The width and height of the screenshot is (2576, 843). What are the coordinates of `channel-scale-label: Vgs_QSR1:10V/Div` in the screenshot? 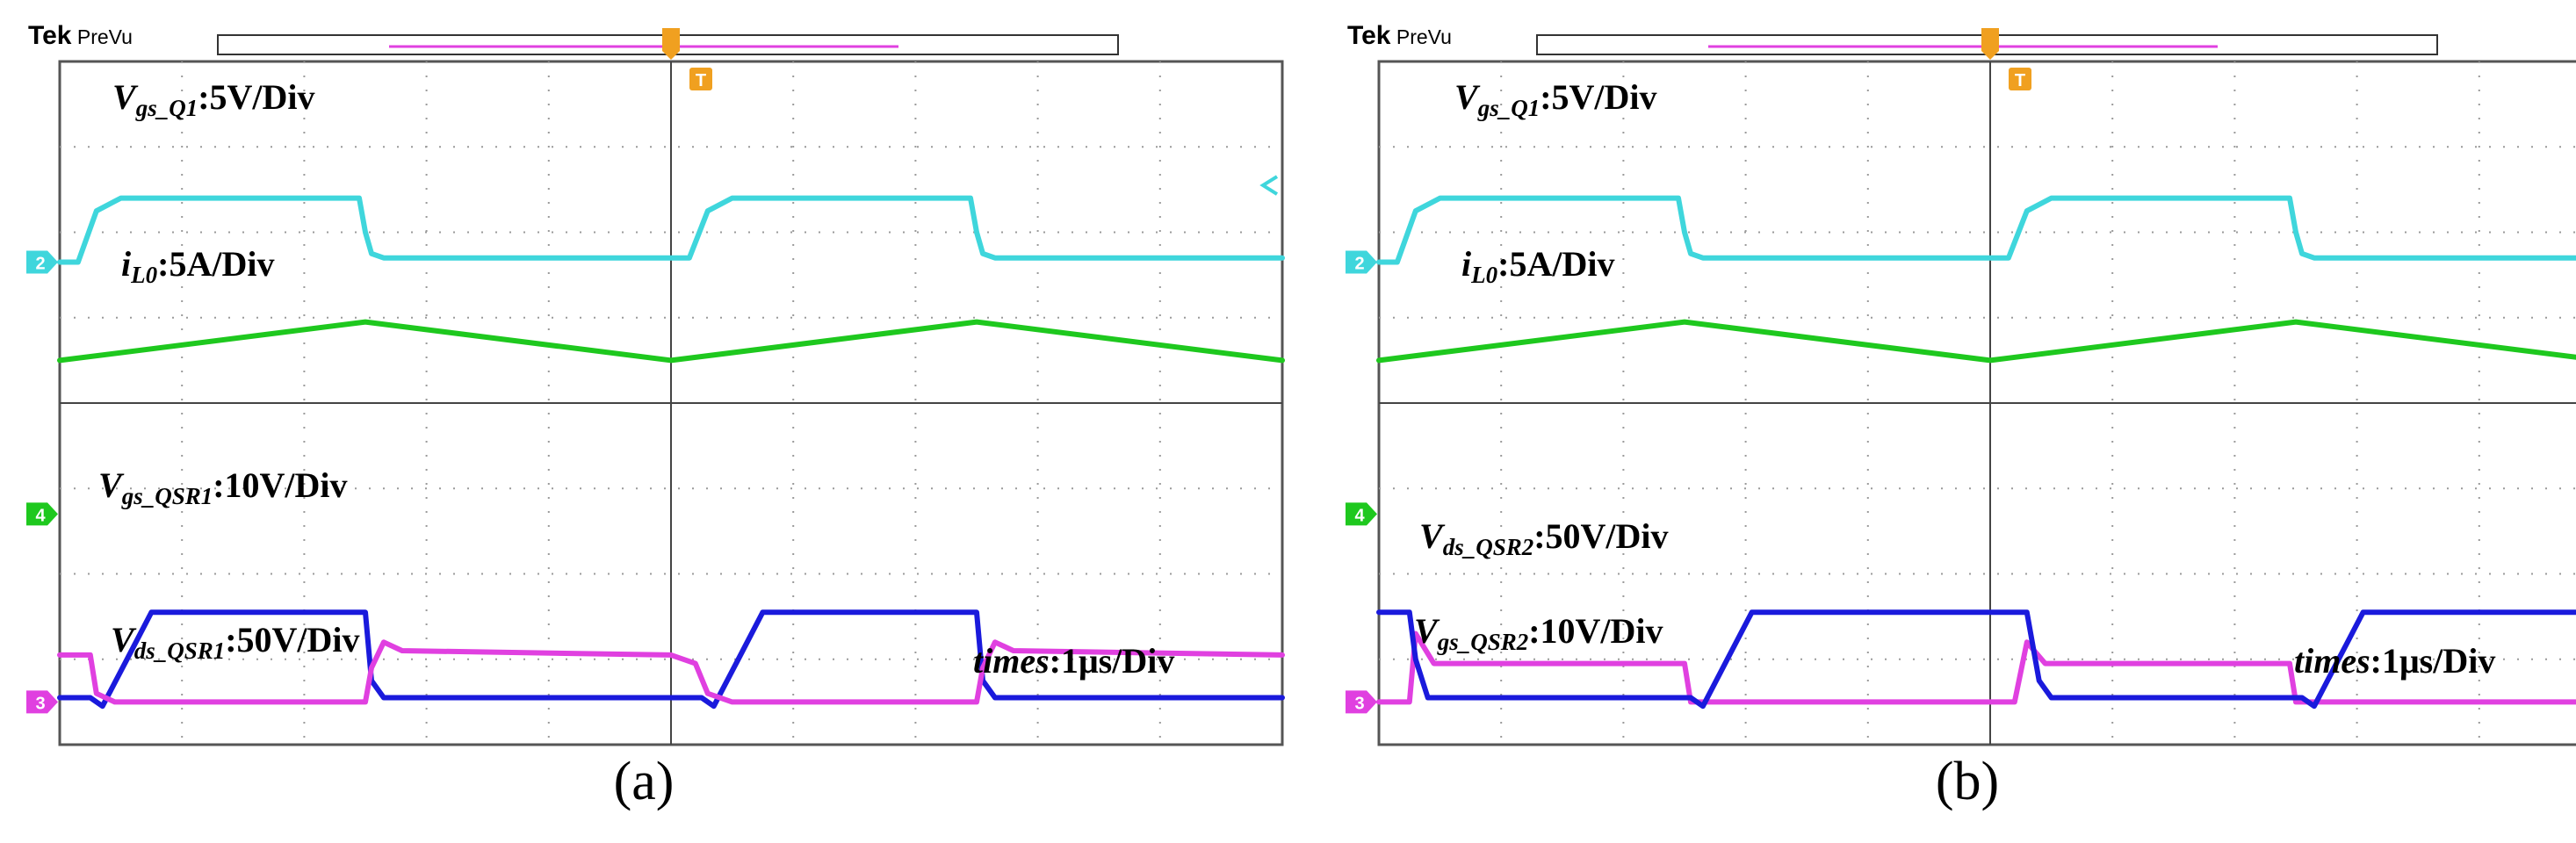 It's located at (223, 487).